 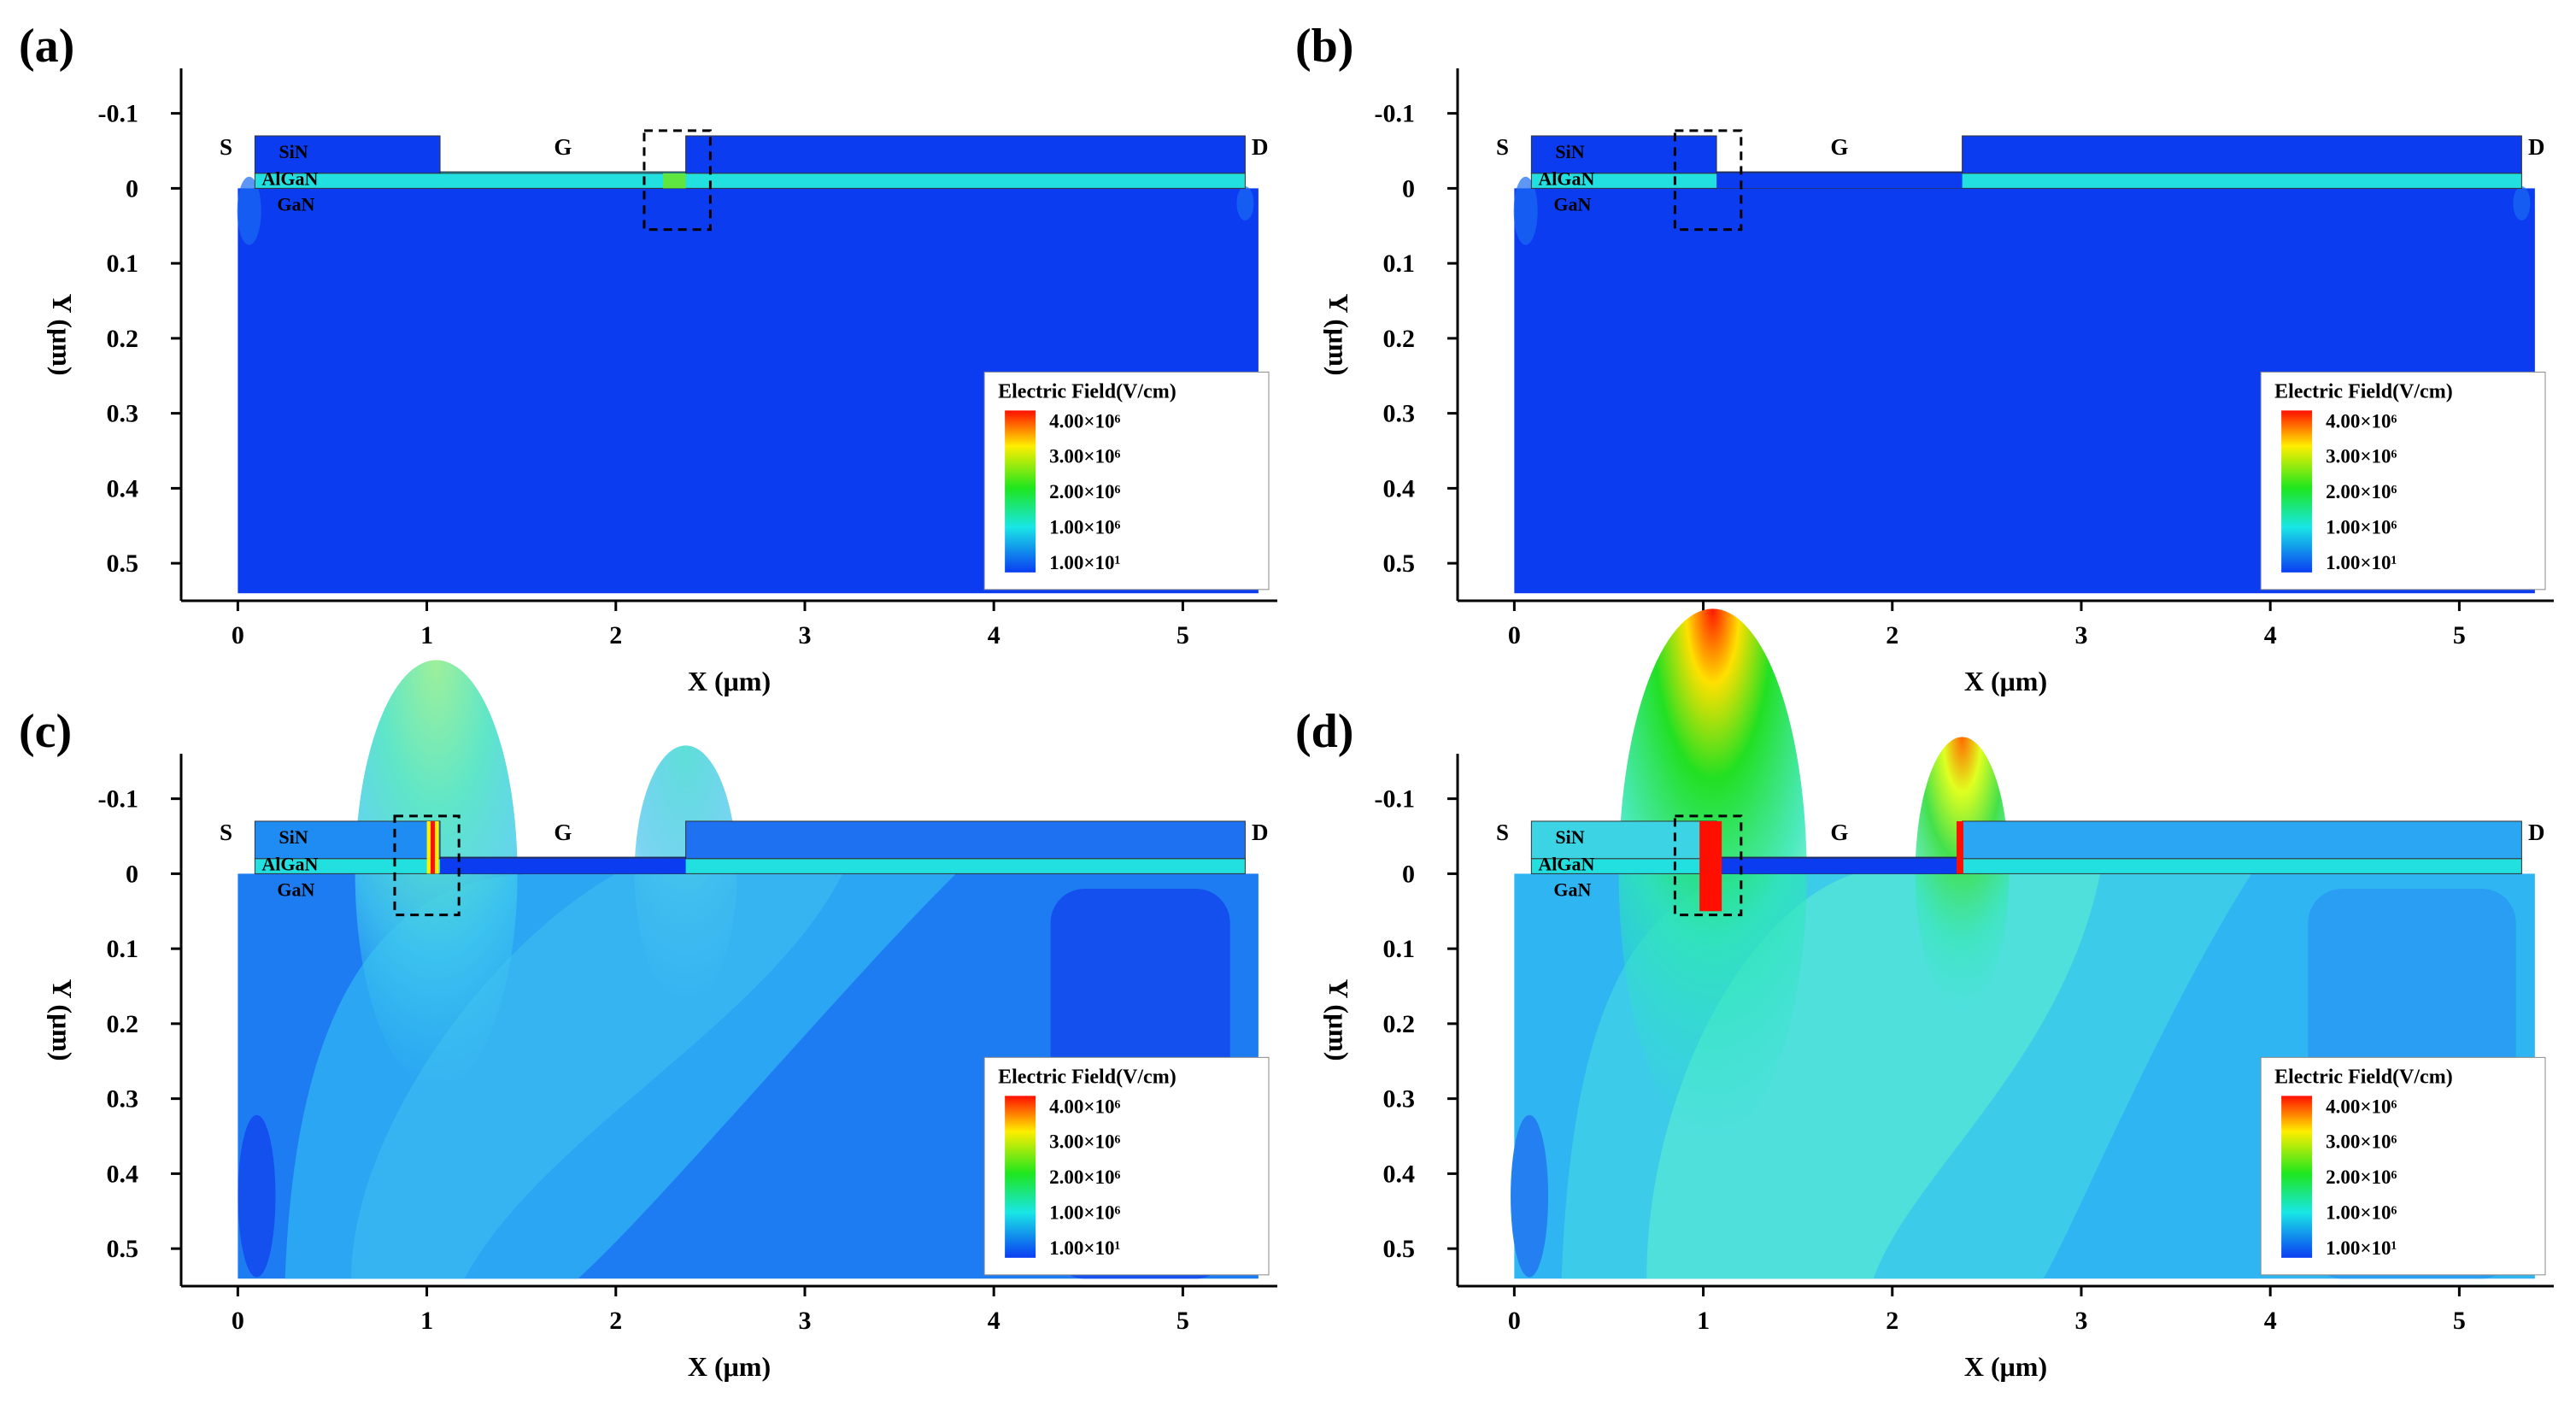 What do you see at coordinates (1703, 1321) in the screenshot?
I see `x-tick-label: 1` at bounding box center [1703, 1321].